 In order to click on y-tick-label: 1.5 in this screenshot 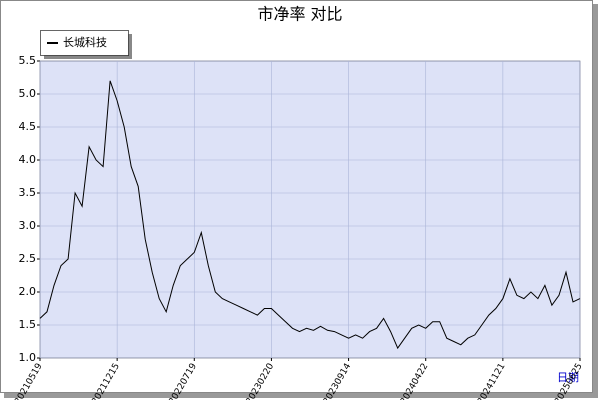, I will do `click(28, 324)`.